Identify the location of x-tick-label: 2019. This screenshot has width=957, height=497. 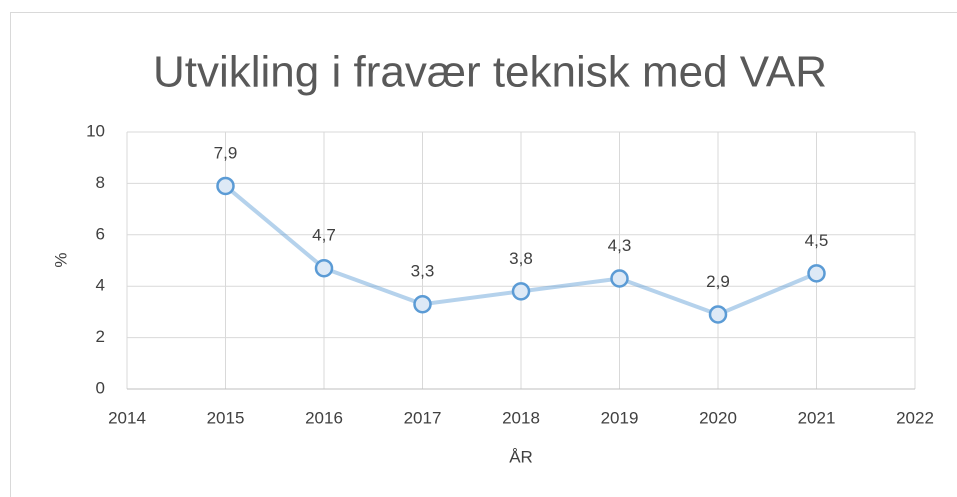
(620, 417).